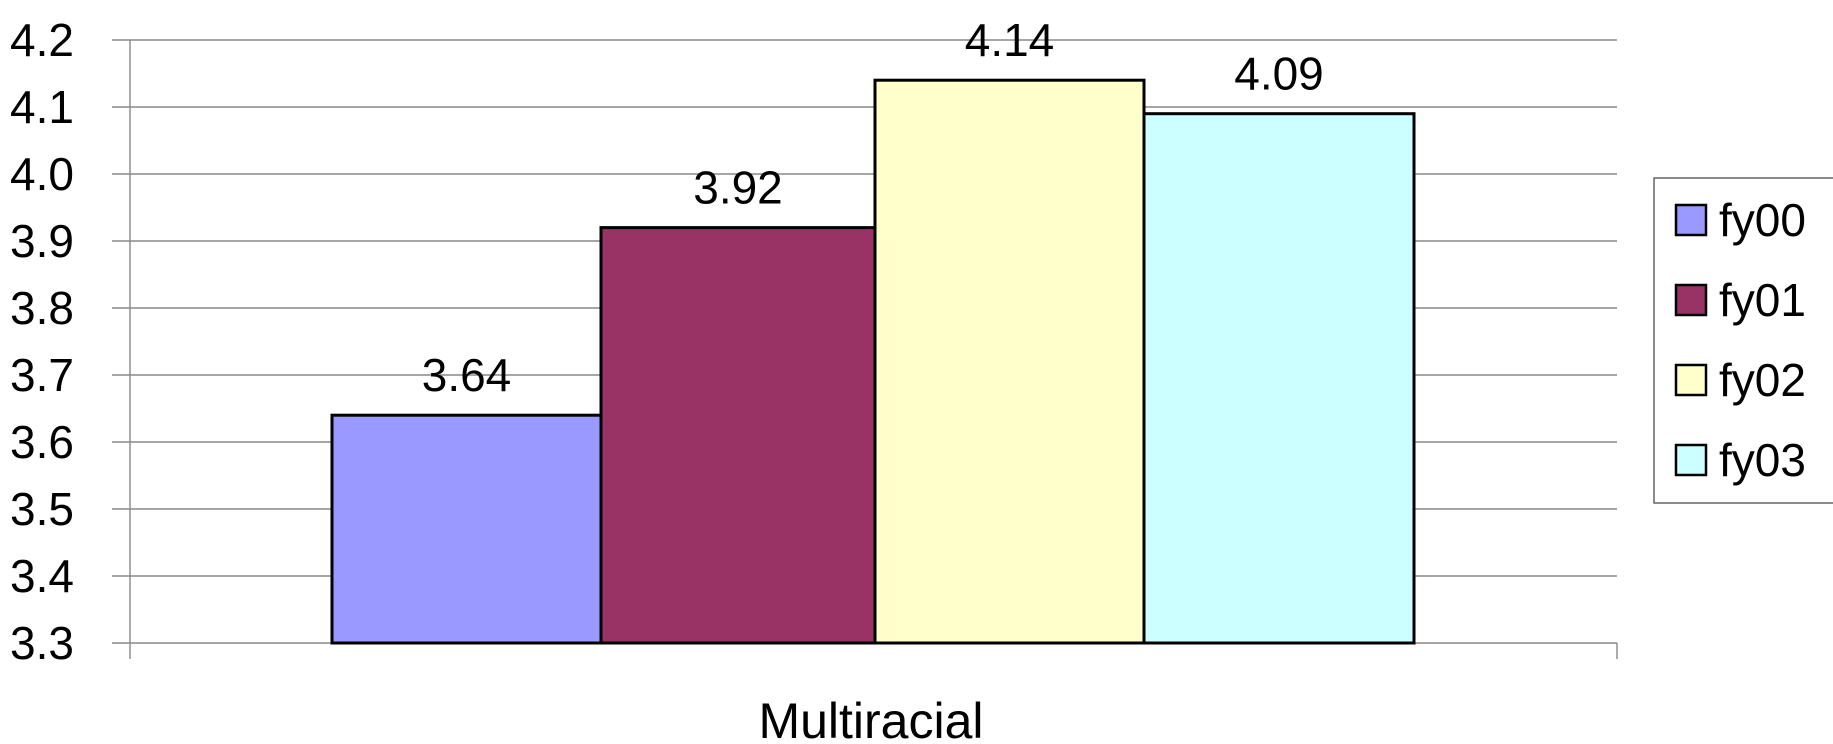 Image resolution: width=1833 pixels, height=744 pixels. Describe the element at coordinates (466, 529) in the screenshot. I see `bar-fy00` at that location.